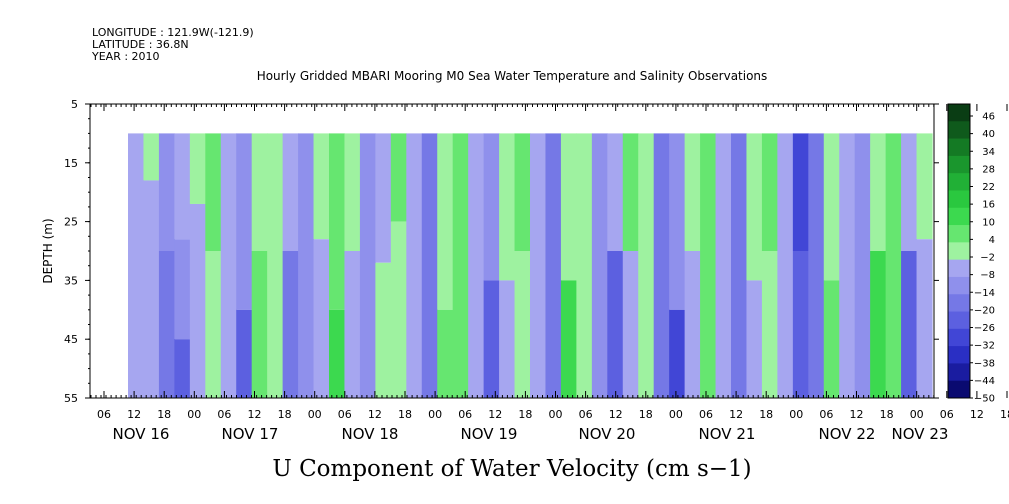  What do you see at coordinates (607, 434) in the screenshot?
I see `x-day-label: NOV 20` at bounding box center [607, 434].